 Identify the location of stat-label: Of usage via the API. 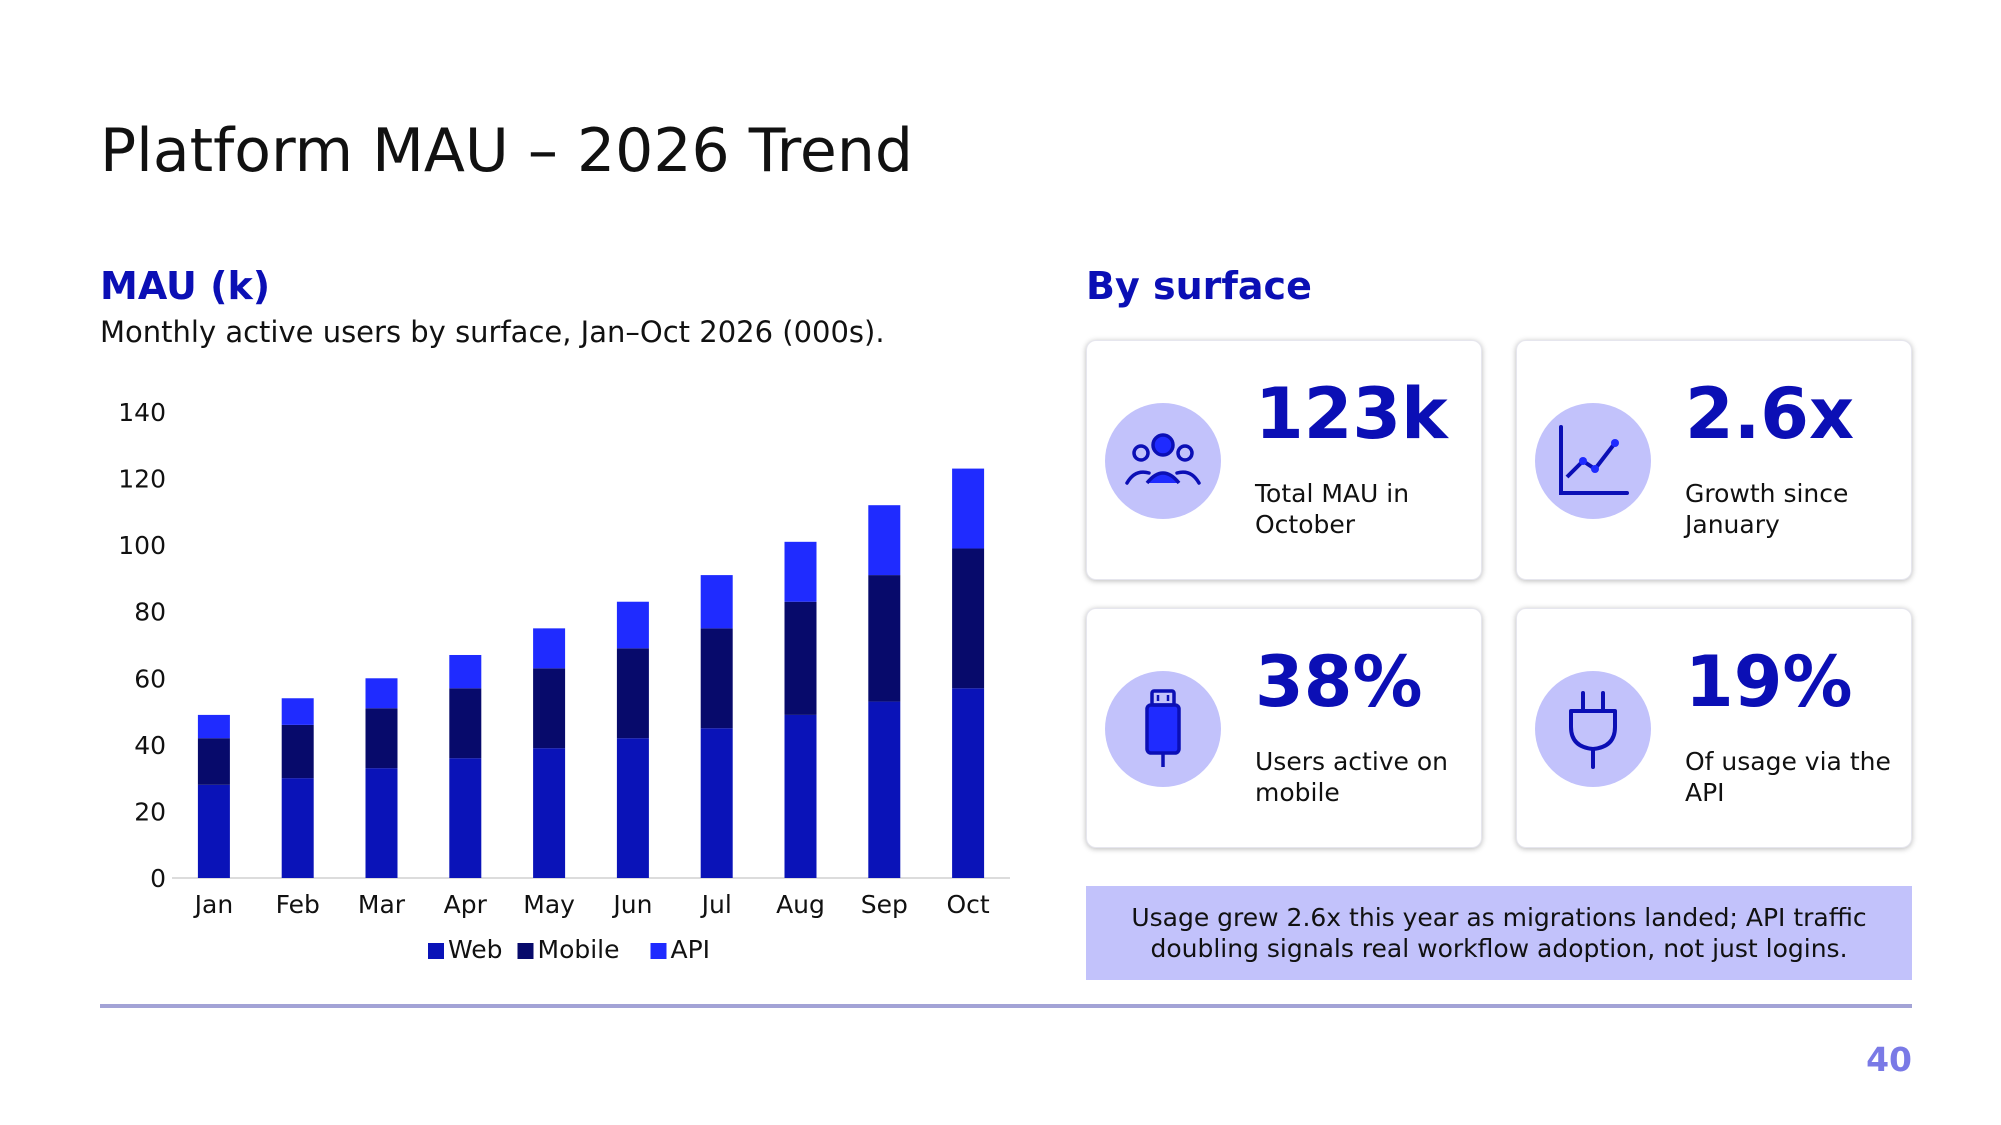
(1788, 777).